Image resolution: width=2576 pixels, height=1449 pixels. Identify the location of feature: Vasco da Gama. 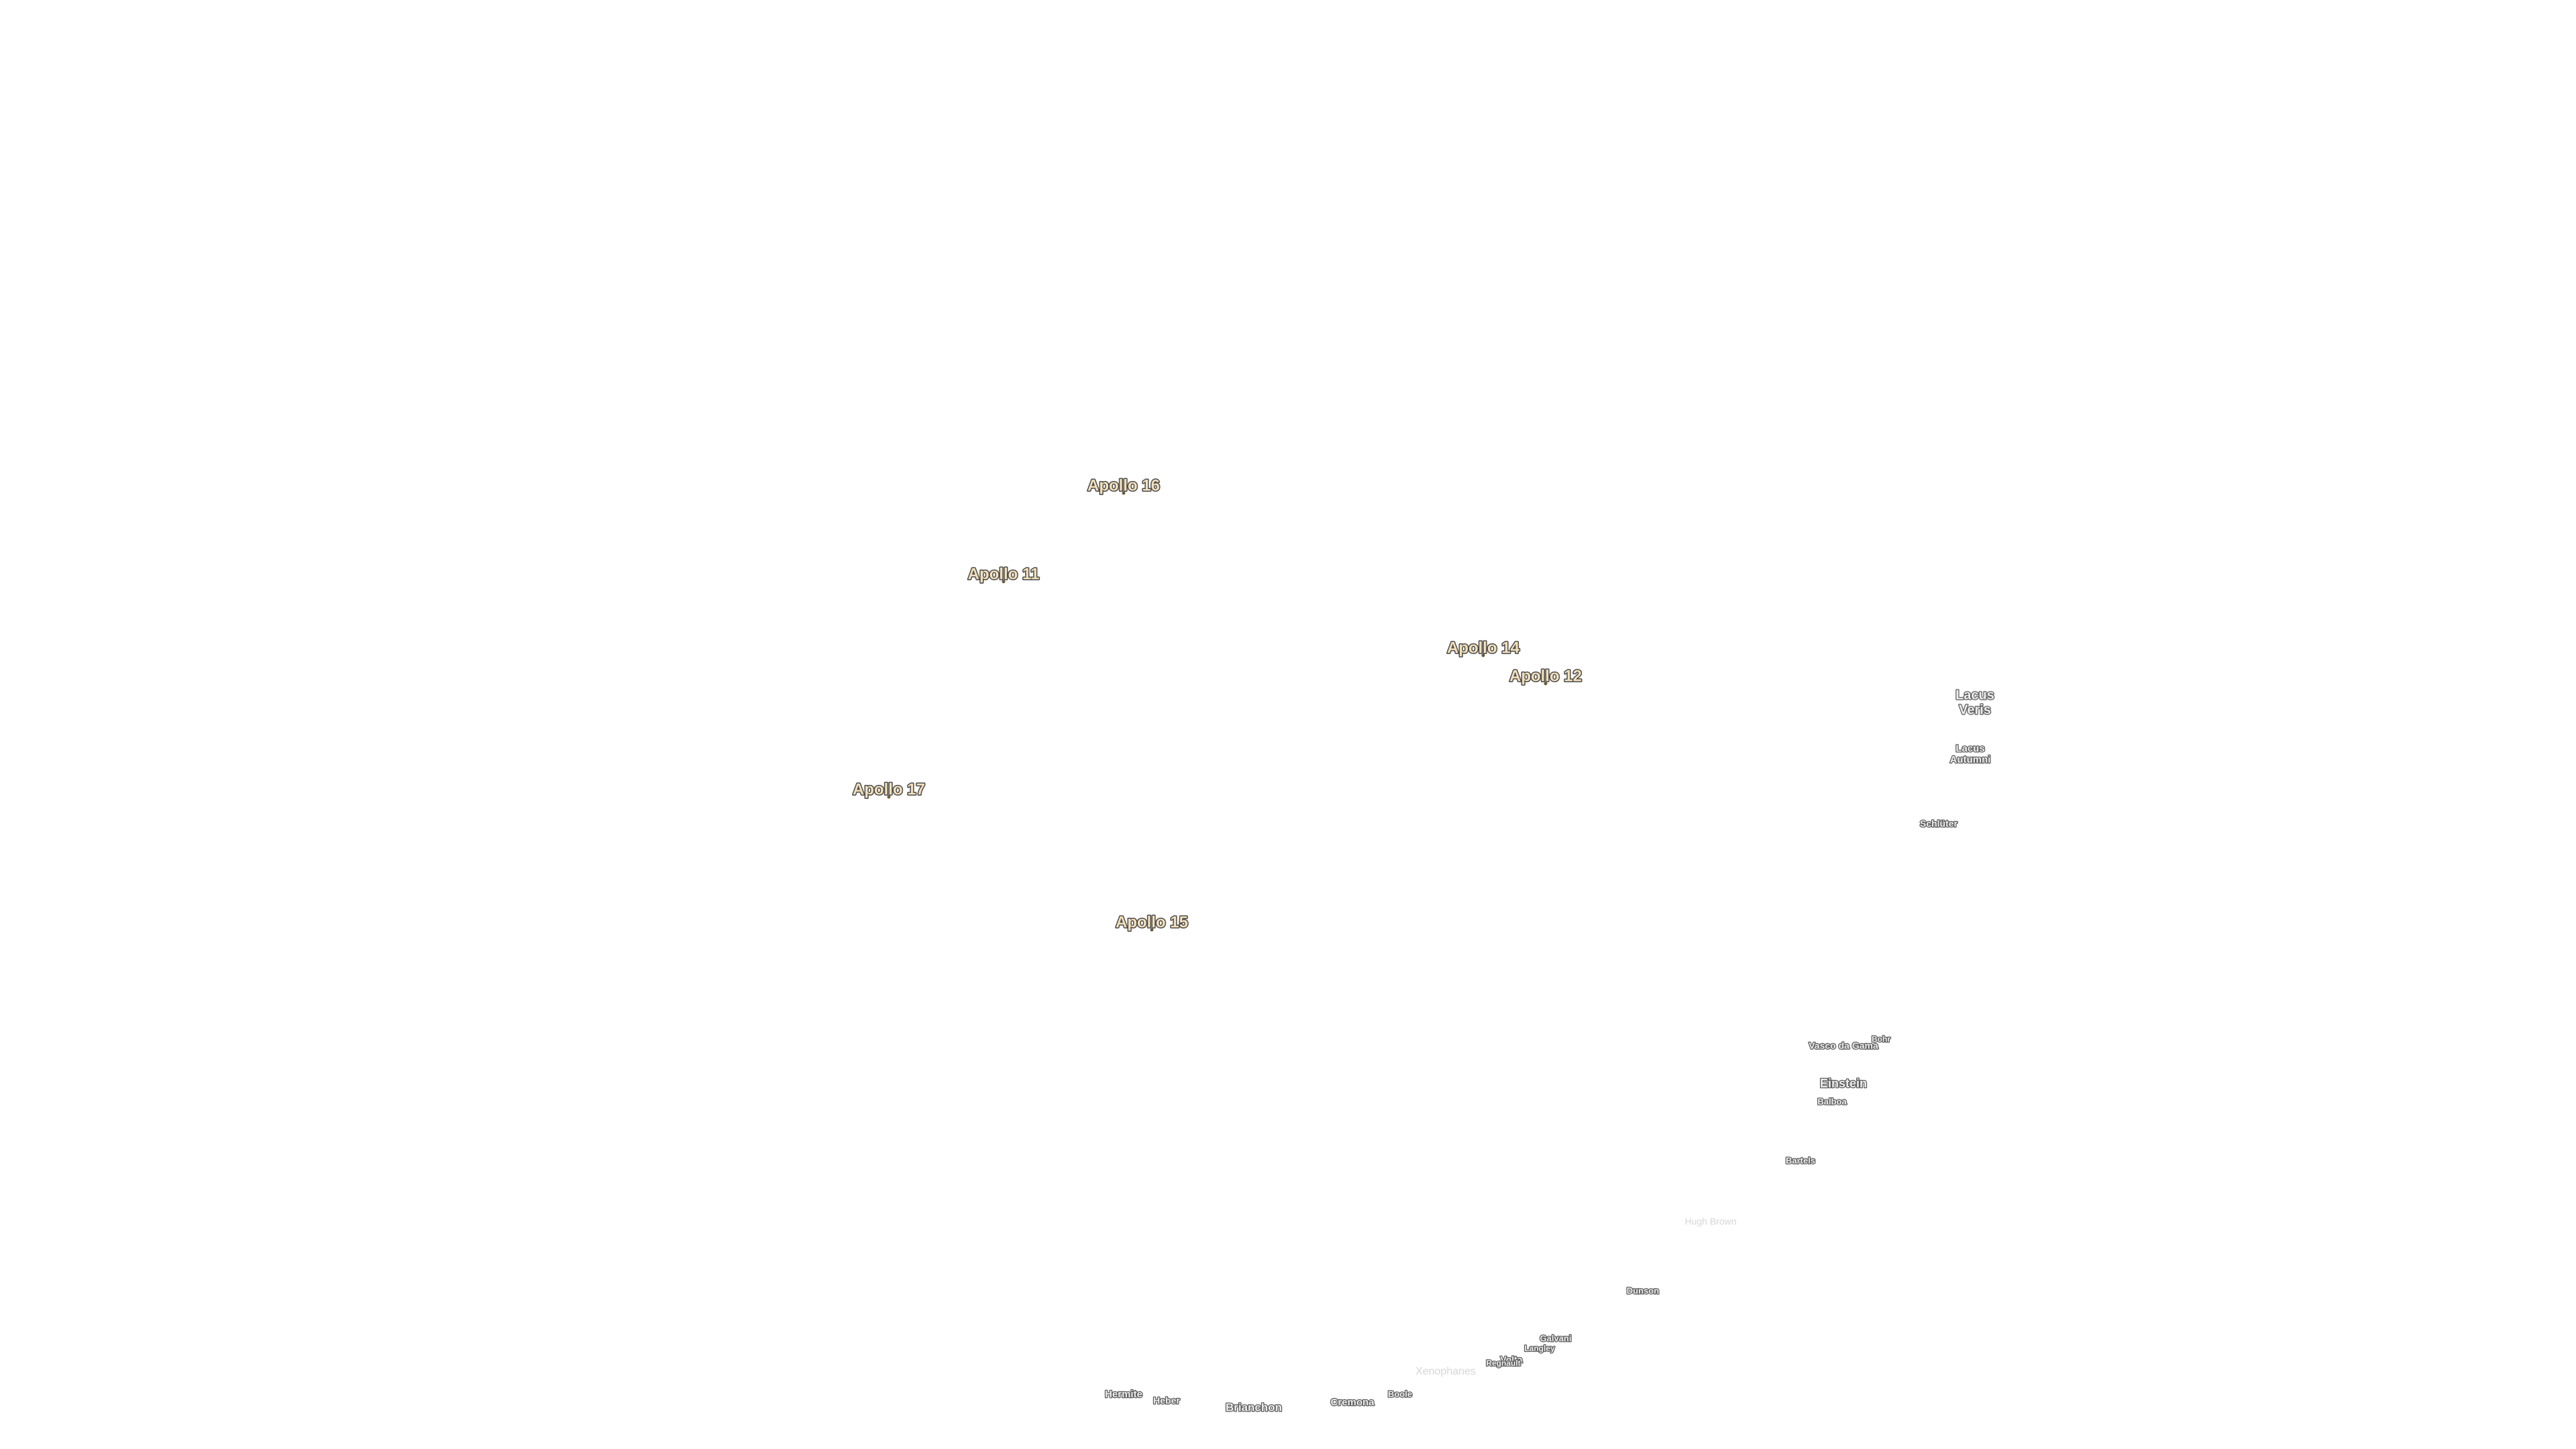
(1843, 1045).